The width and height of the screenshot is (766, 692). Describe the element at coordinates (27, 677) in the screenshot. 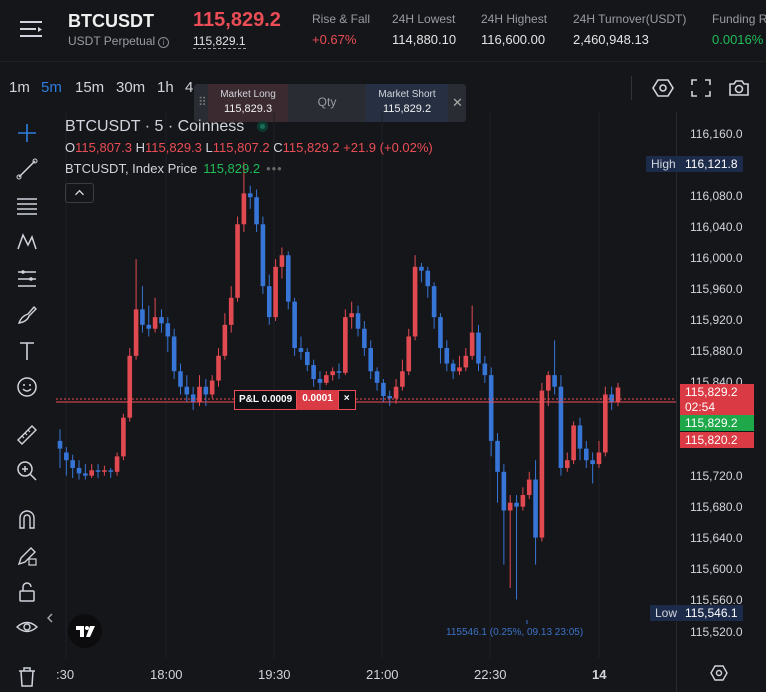

I see `trash-icon` at that location.